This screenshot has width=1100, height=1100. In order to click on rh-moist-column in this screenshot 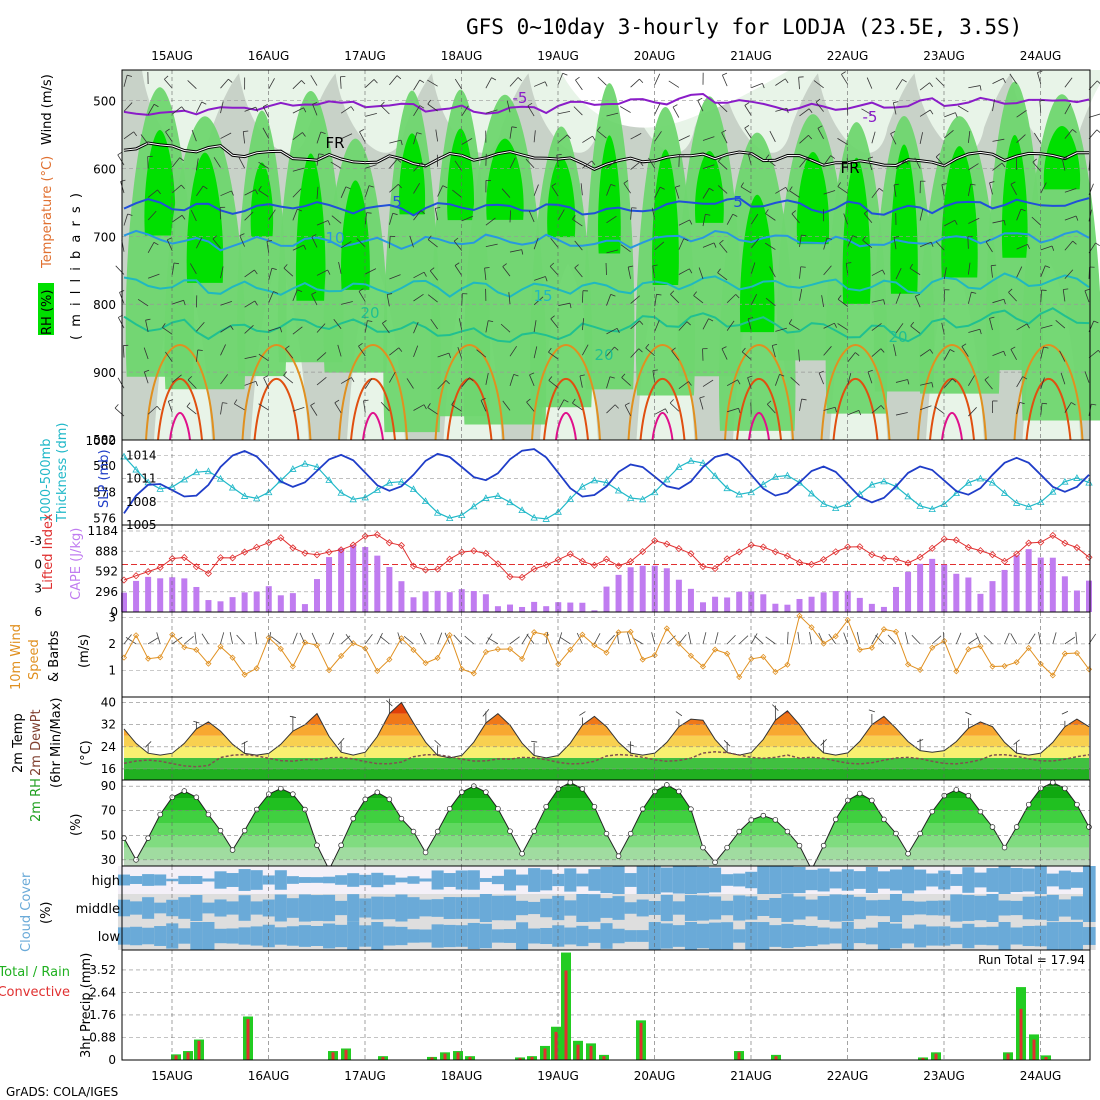, I will do `click(561, 267)`.